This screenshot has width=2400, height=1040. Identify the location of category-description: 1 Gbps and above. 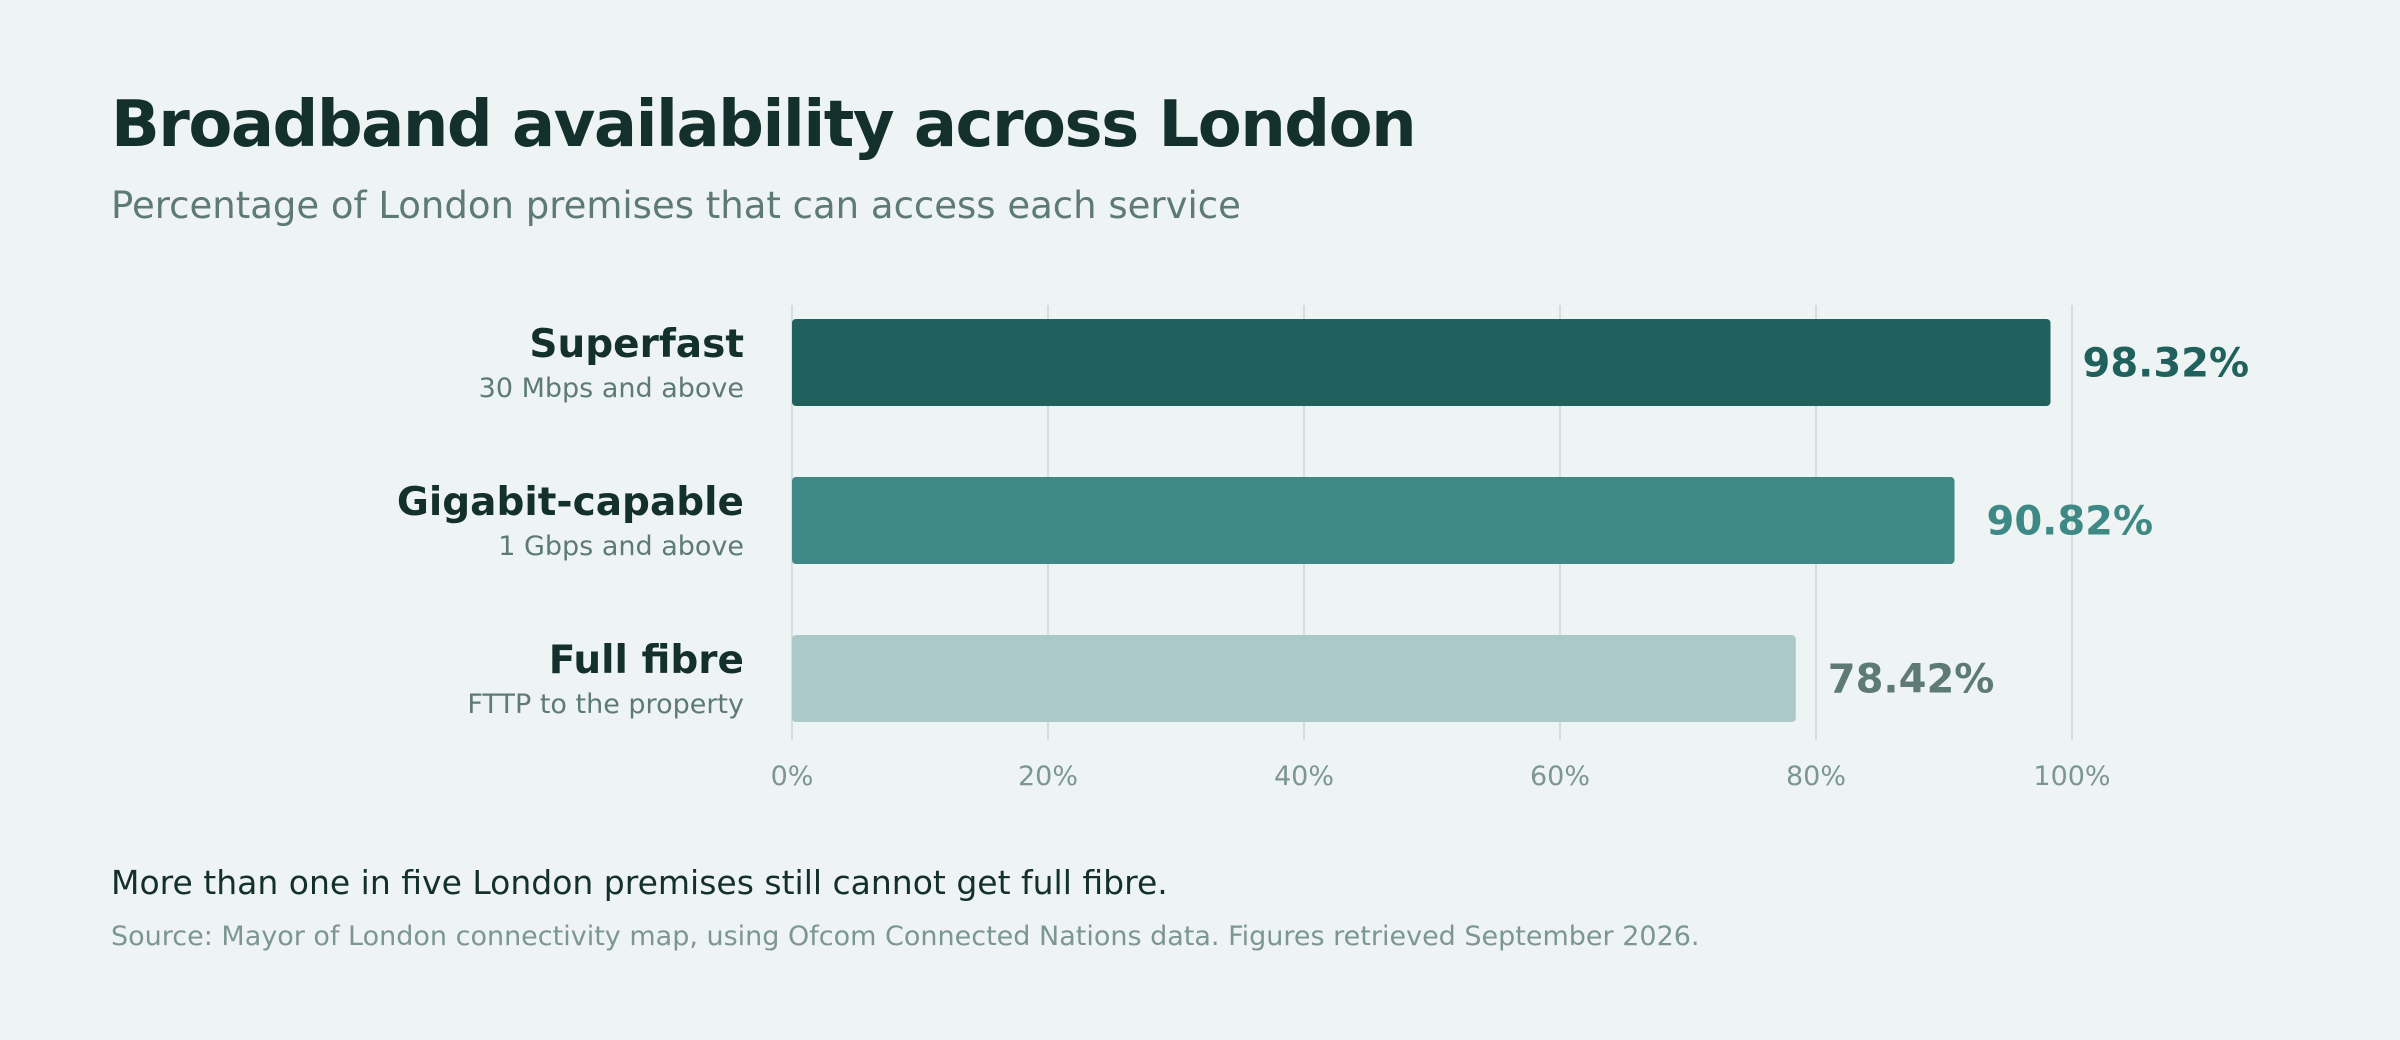
(621, 546).